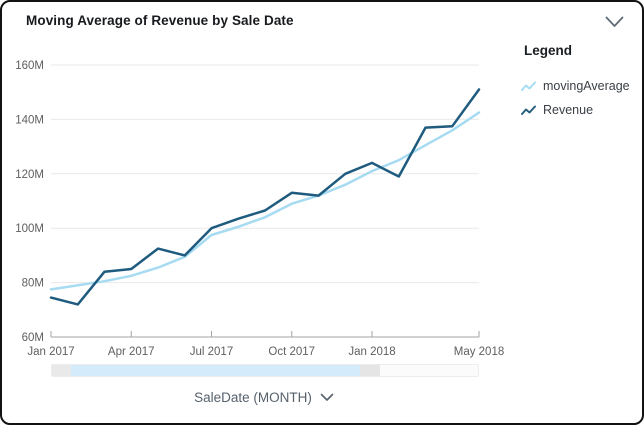 The width and height of the screenshot is (644, 425). Describe the element at coordinates (50, 352) in the screenshot. I see `x-tick-label: Jan 2017` at that location.